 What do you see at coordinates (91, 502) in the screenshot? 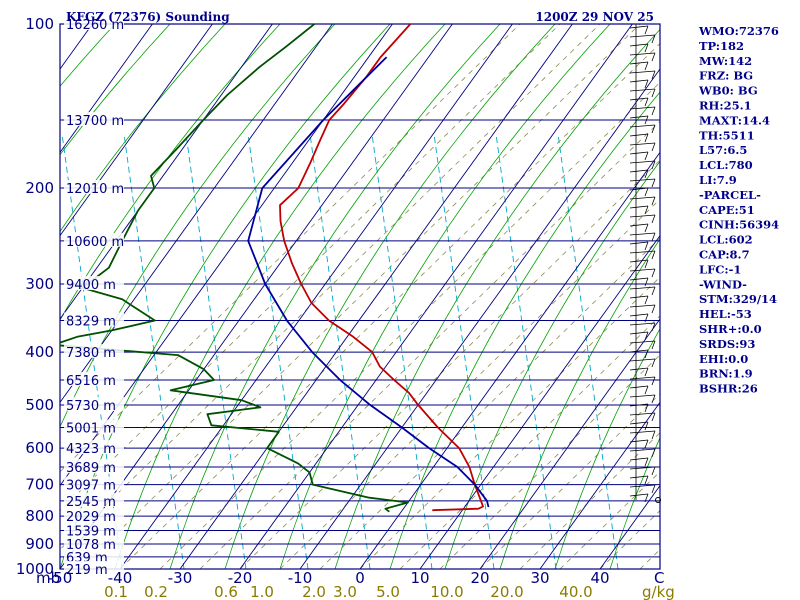
I see `height-label: 2545 m` at bounding box center [91, 502].